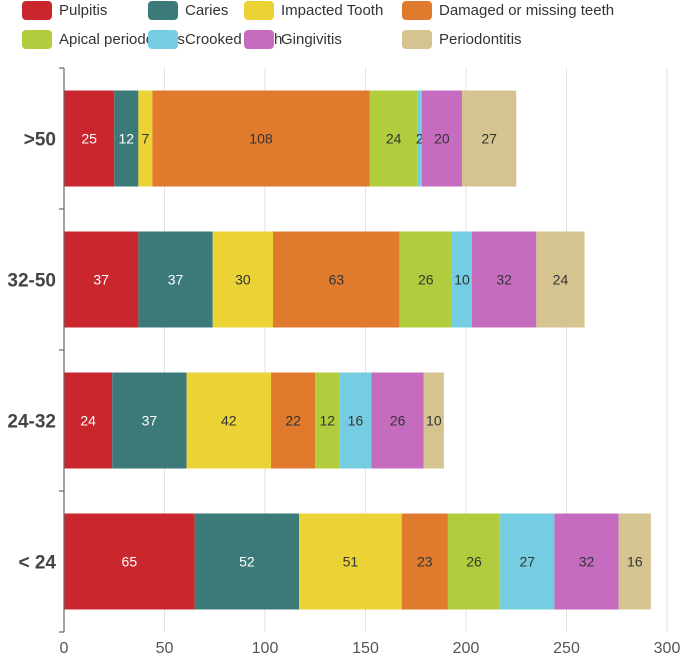 This screenshot has width=685, height=657. Describe the element at coordinates (332, 10) in the screenshot. I see `legend-label: Impacted Tooth` at that location.